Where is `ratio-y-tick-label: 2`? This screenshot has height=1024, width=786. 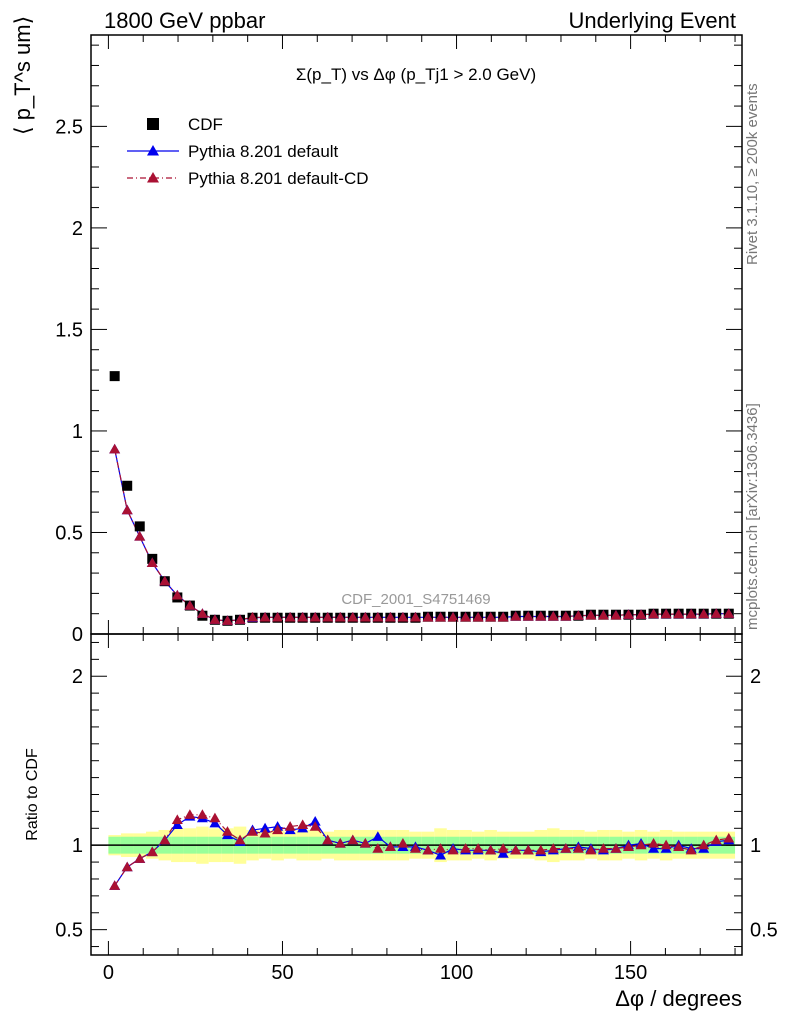 ratio-y-tick-label: 2 is located at coordinates (77, 677).